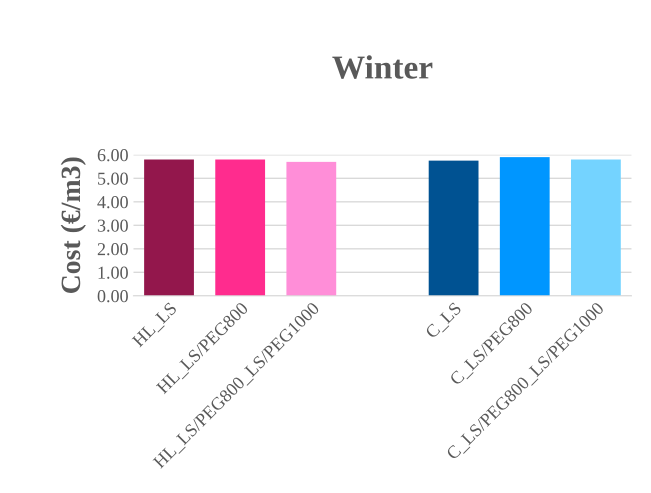 The image size is (651, 493). What do you see at coordinates (113, 249) in the screenshot?
I see `y-tick-label: 2.00` at bounding box center [113, 249].